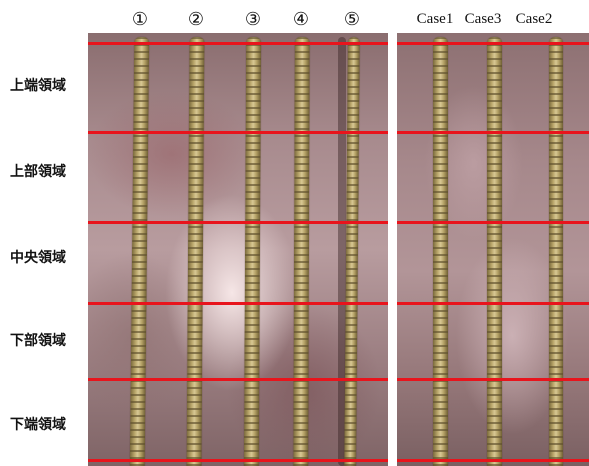 The height and width of the screenshot is (466, 589). I want to click on row-label-upper-region: 上部領域, so click(38, 172).